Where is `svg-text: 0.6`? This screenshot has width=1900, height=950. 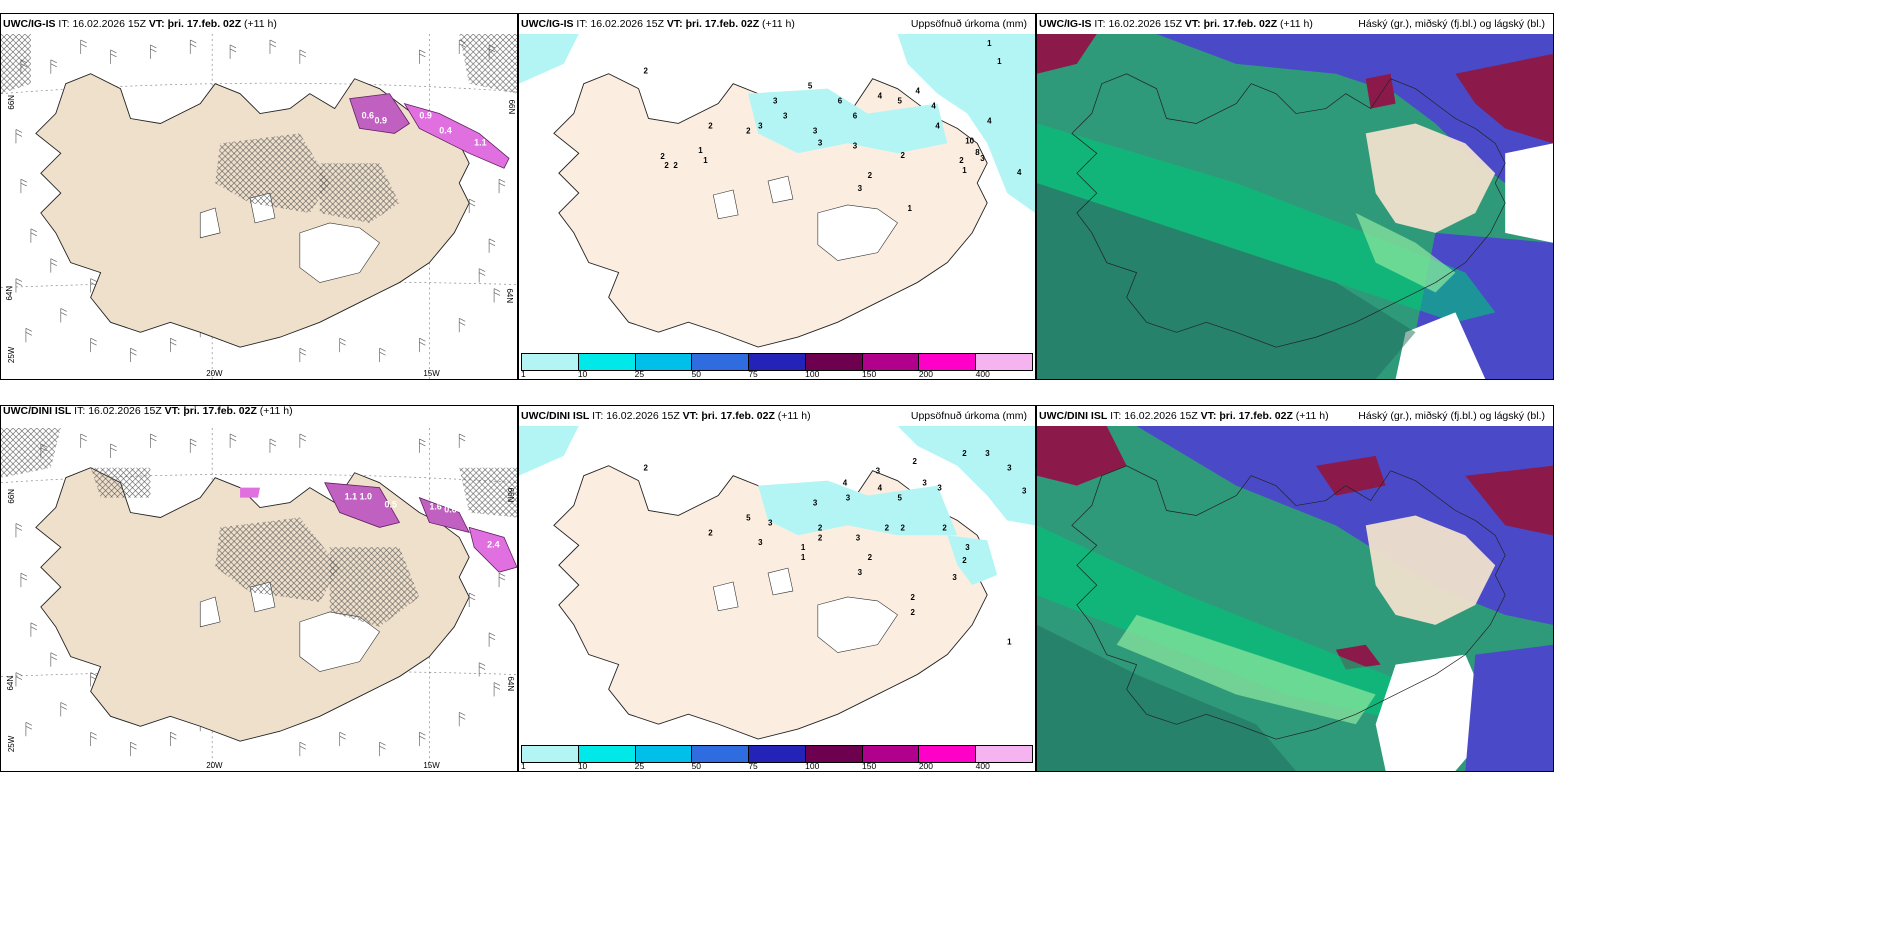 svg-text: 0.6 is located at coordinates (450, 510).